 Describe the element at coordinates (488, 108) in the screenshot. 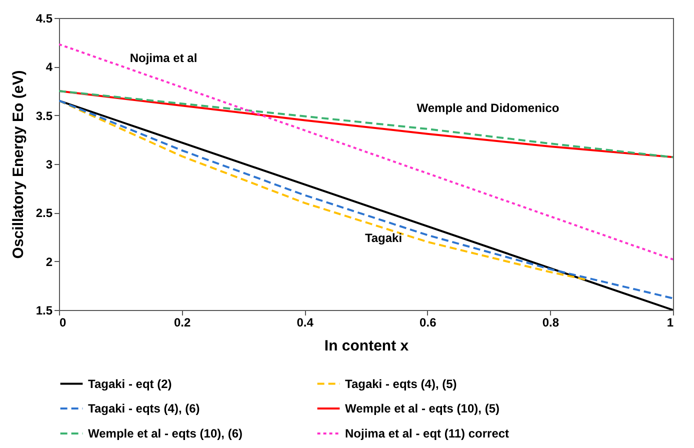

I see `annotation: Wemple and Didomenico` at that location.